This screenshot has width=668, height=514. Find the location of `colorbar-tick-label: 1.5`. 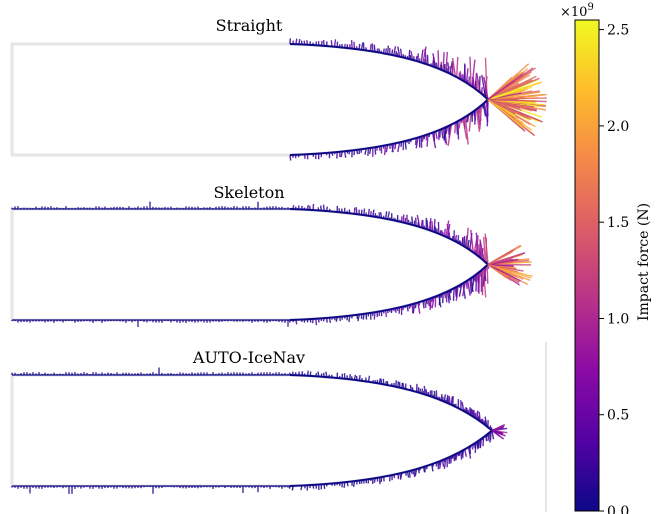

colorbar-tick-label: 1.5 is located at coordinates (618, 223).